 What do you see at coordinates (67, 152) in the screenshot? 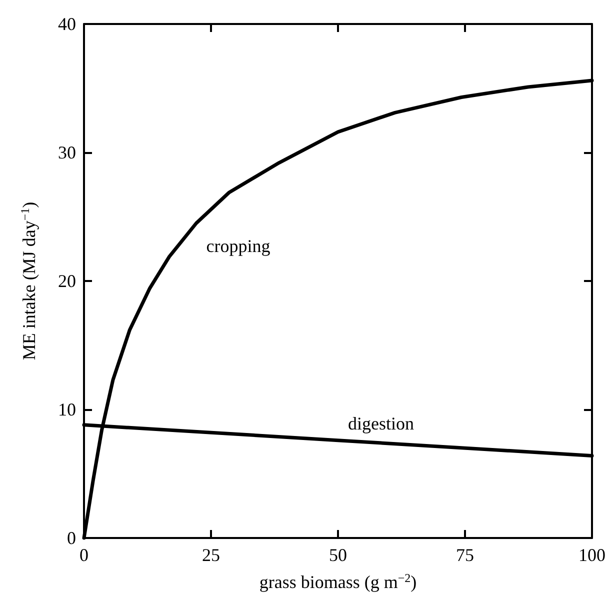
I see `y-tick-label: 30` at bounding box center [67, 152].